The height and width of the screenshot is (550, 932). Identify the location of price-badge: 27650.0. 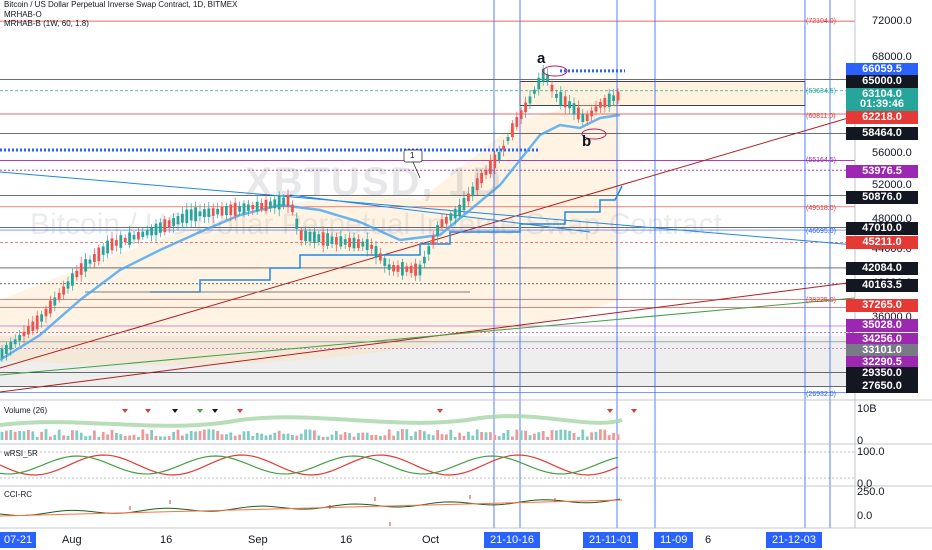
(882, 386).